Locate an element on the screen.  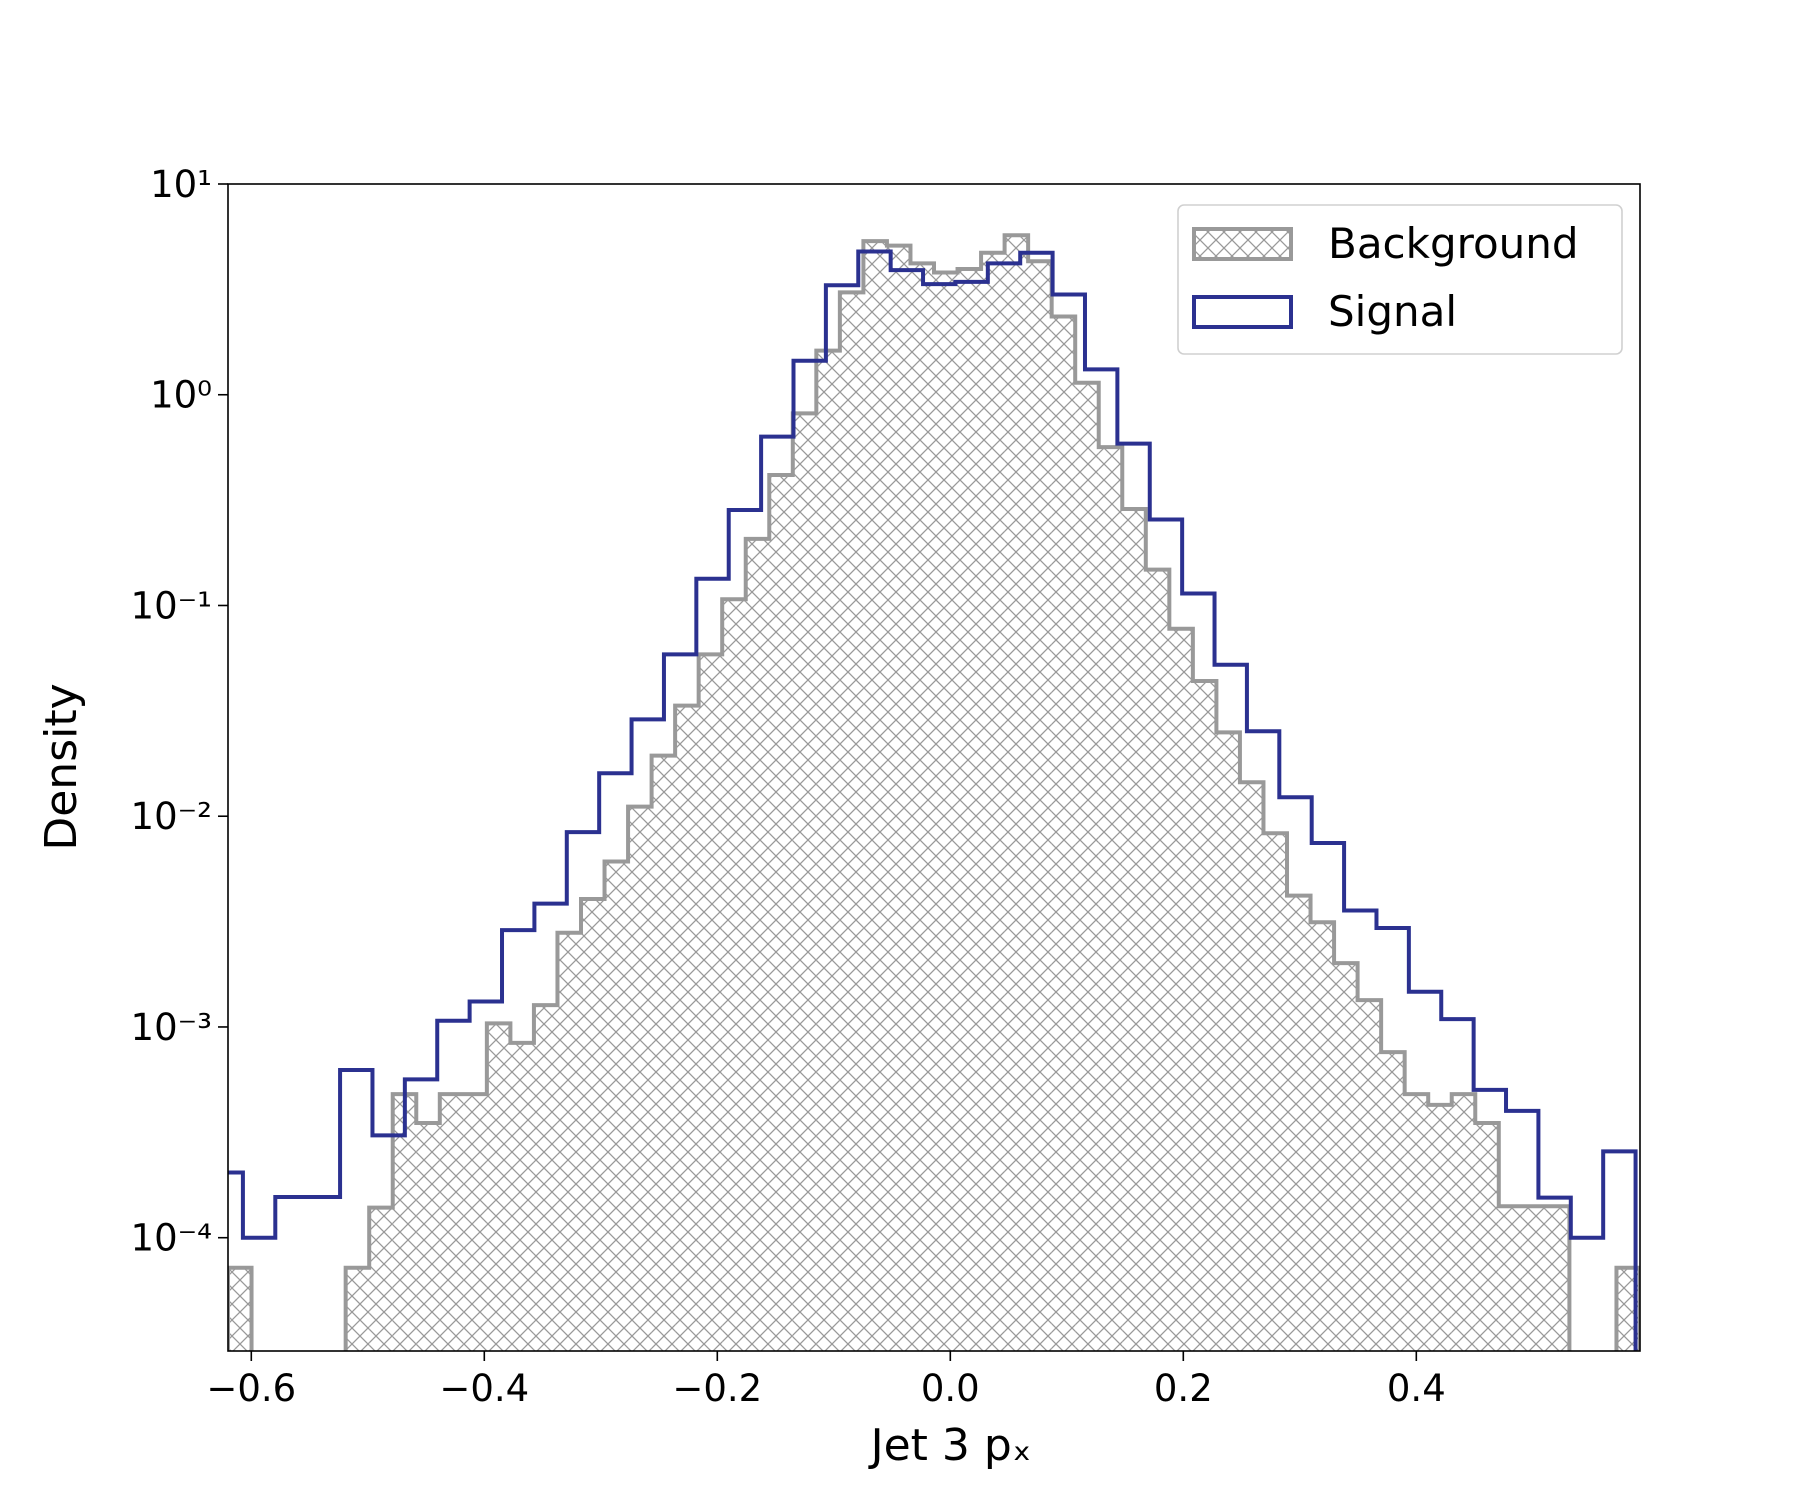
y-tick-label: 10⁻² is located at coordinates (171, 816).